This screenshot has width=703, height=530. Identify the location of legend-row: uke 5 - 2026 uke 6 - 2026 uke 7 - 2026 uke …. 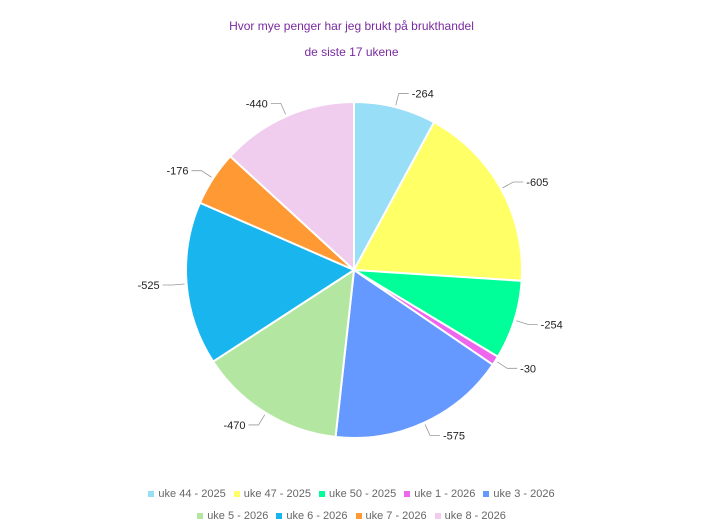
(351, 516).